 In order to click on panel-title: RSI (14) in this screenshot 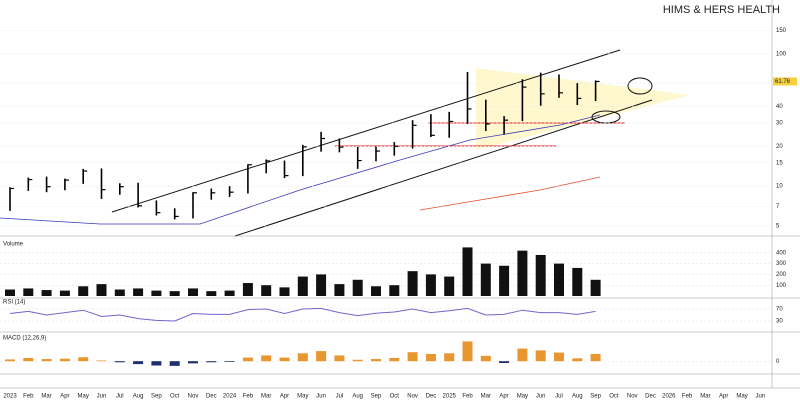, I will do `click(14, 303)`.